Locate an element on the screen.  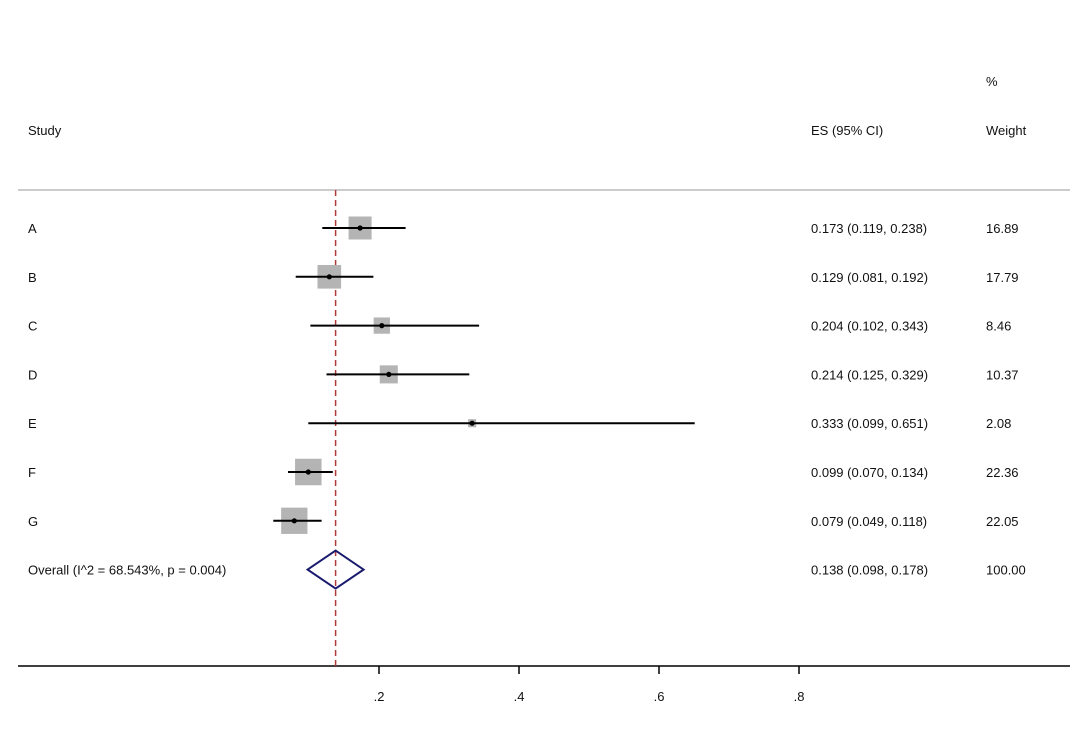
es-ci-text-E: 0.333 (0.099, 0.651) is located at coordinates (869, 423).